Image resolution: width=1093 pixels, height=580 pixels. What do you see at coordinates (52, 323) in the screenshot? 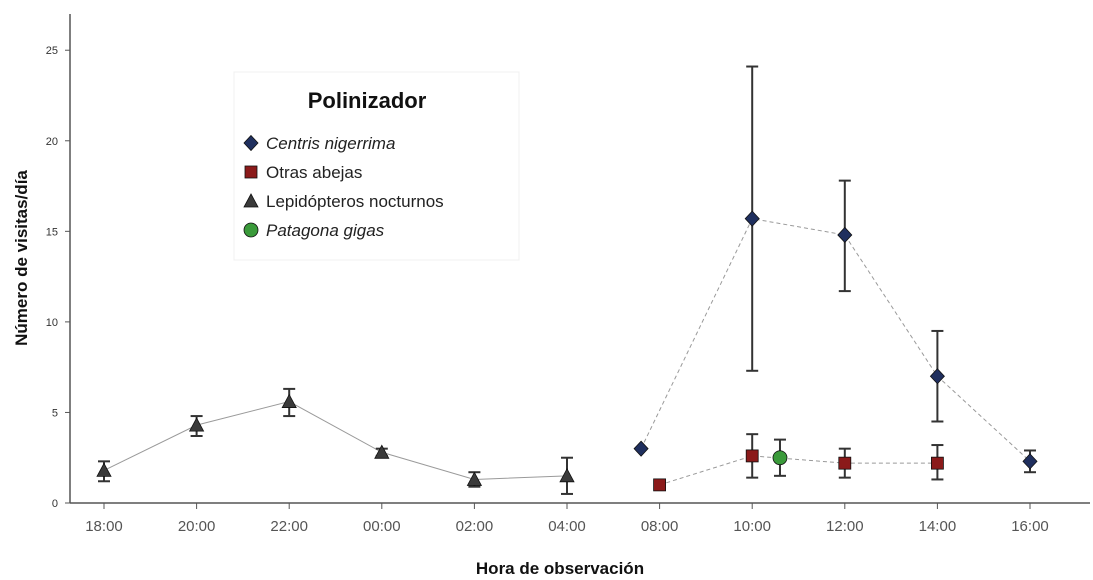
I see `y-tick-label: 10` at bounding box center [52, 323].